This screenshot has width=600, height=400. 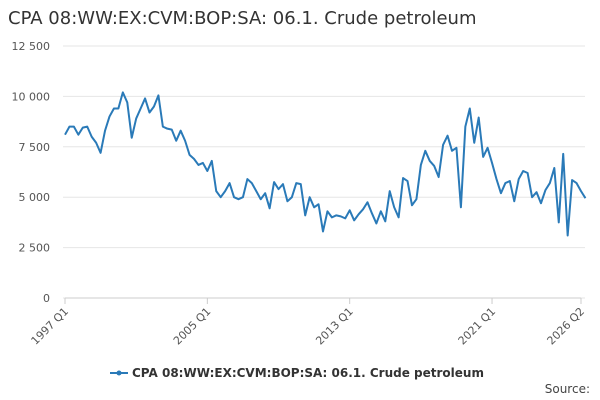 I want to click on x-tick-label: 1997 Q1, so click(x=50, y=326).